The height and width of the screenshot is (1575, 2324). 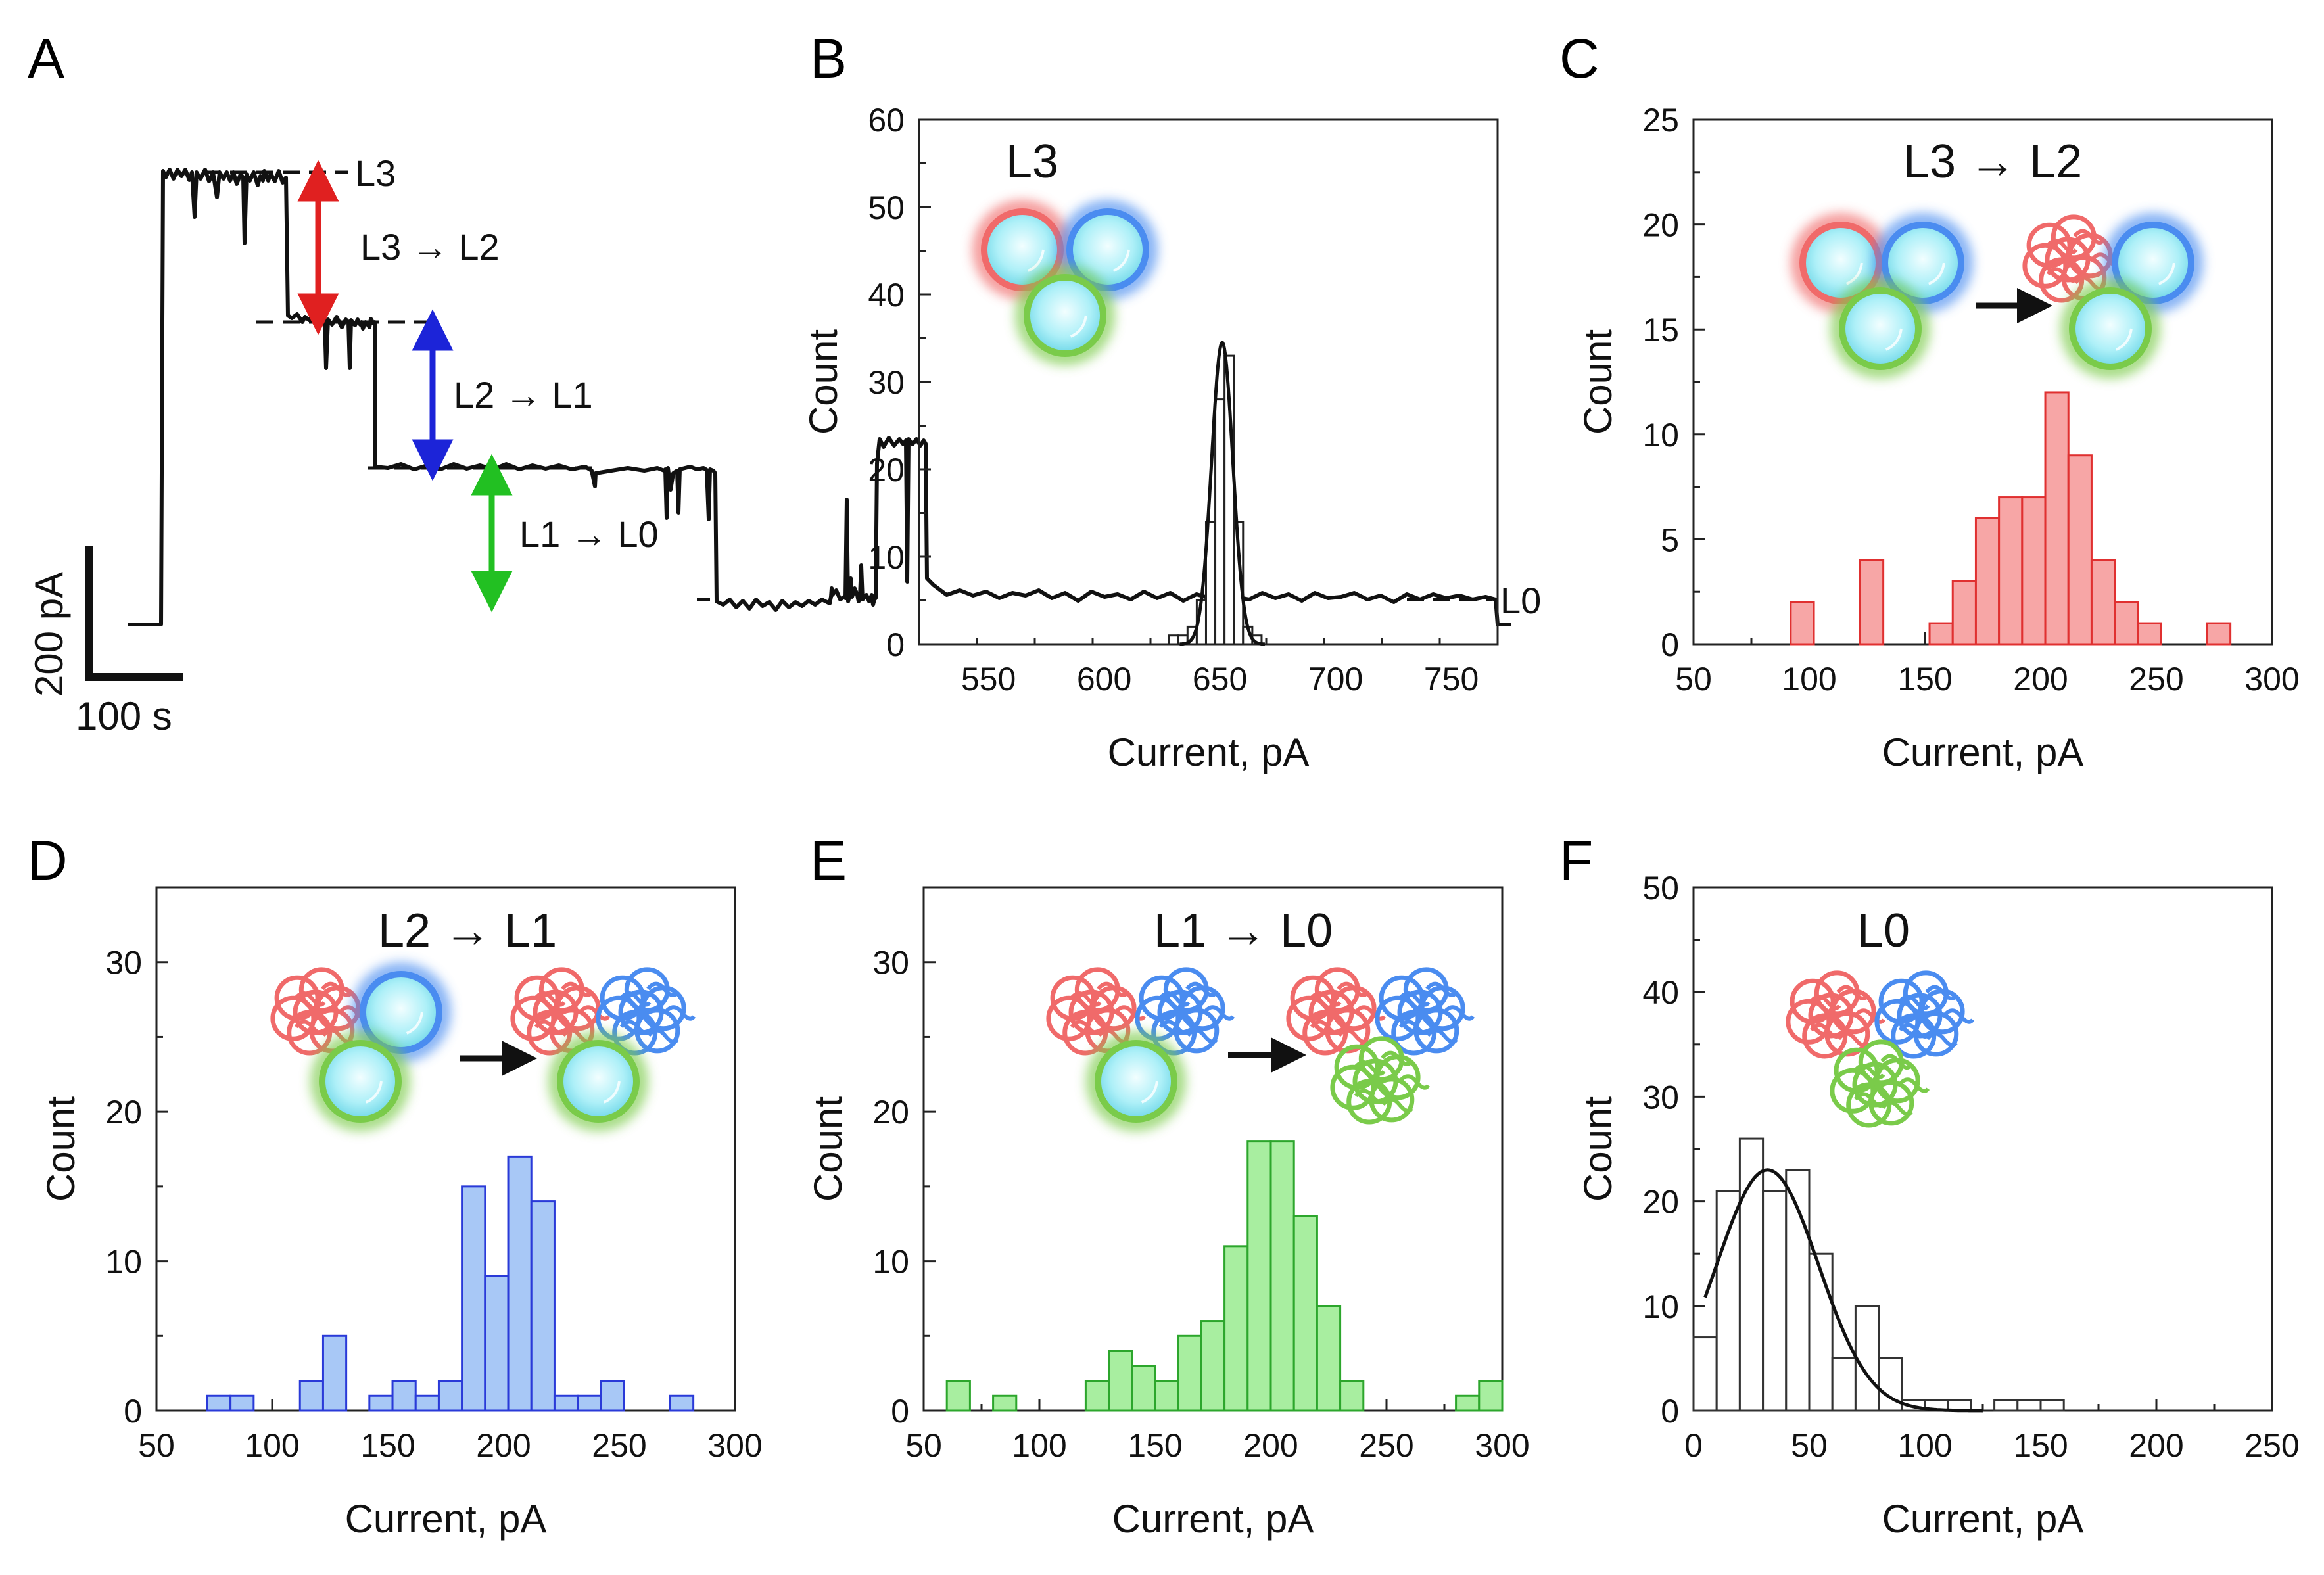 I want to click on panel-label-a: A, so click(x=46, y=59).